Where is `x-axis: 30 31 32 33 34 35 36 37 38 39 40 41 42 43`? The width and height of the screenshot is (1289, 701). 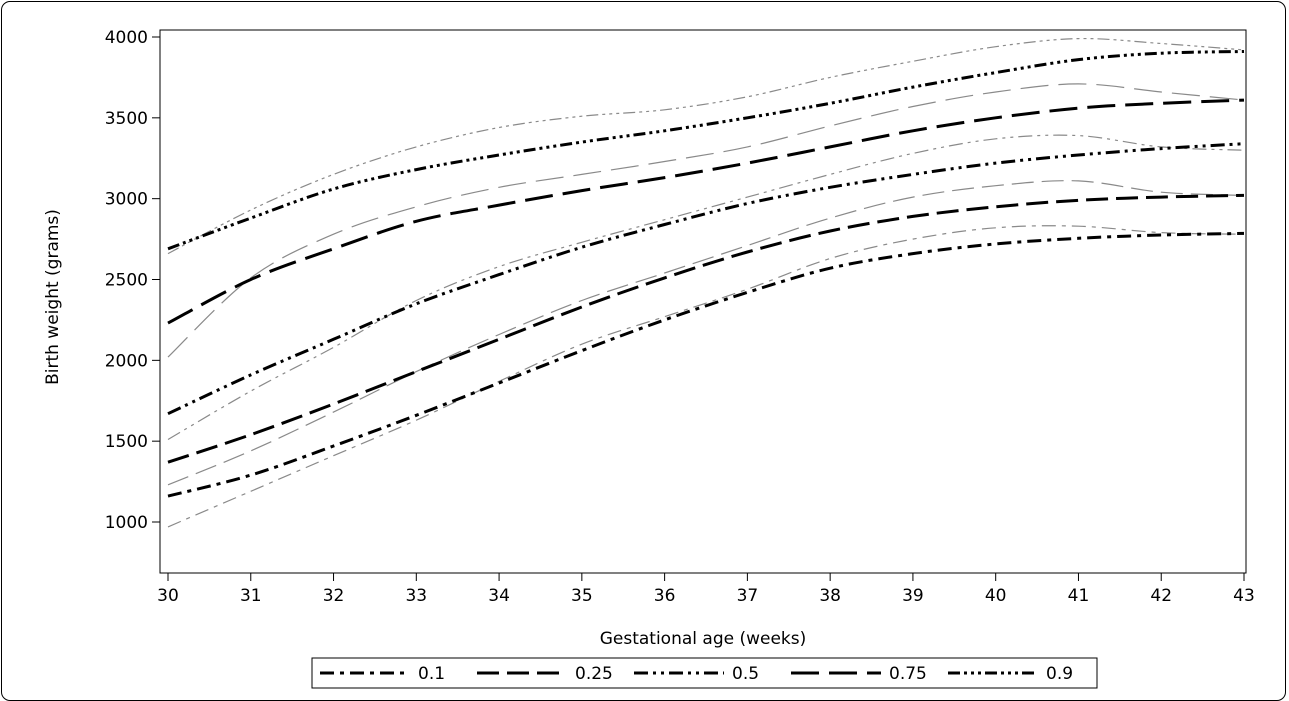
x-axis: 30 31 32 33 34 35 36 37 38 39 40 41 42 43 is located at coordinates (706, 589).